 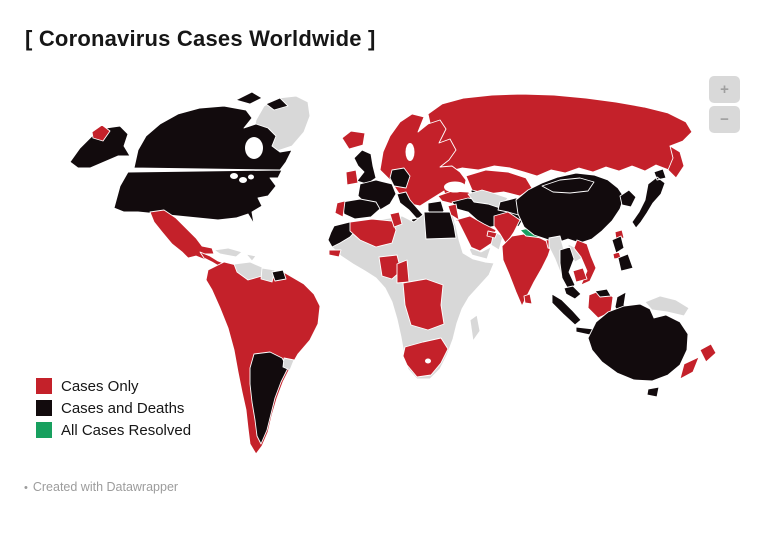 What do you see at coordinates (400, 178) in the screenshot?
I see `country-germany` at bounding box center [400, 178].